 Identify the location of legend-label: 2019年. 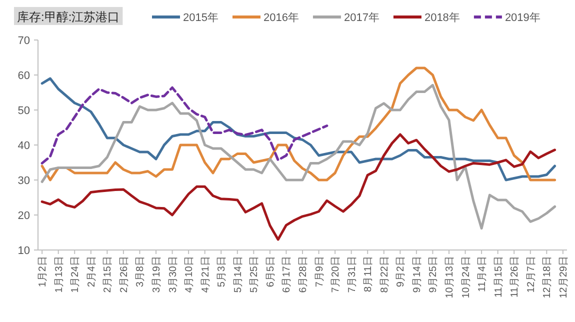
(522, 18).